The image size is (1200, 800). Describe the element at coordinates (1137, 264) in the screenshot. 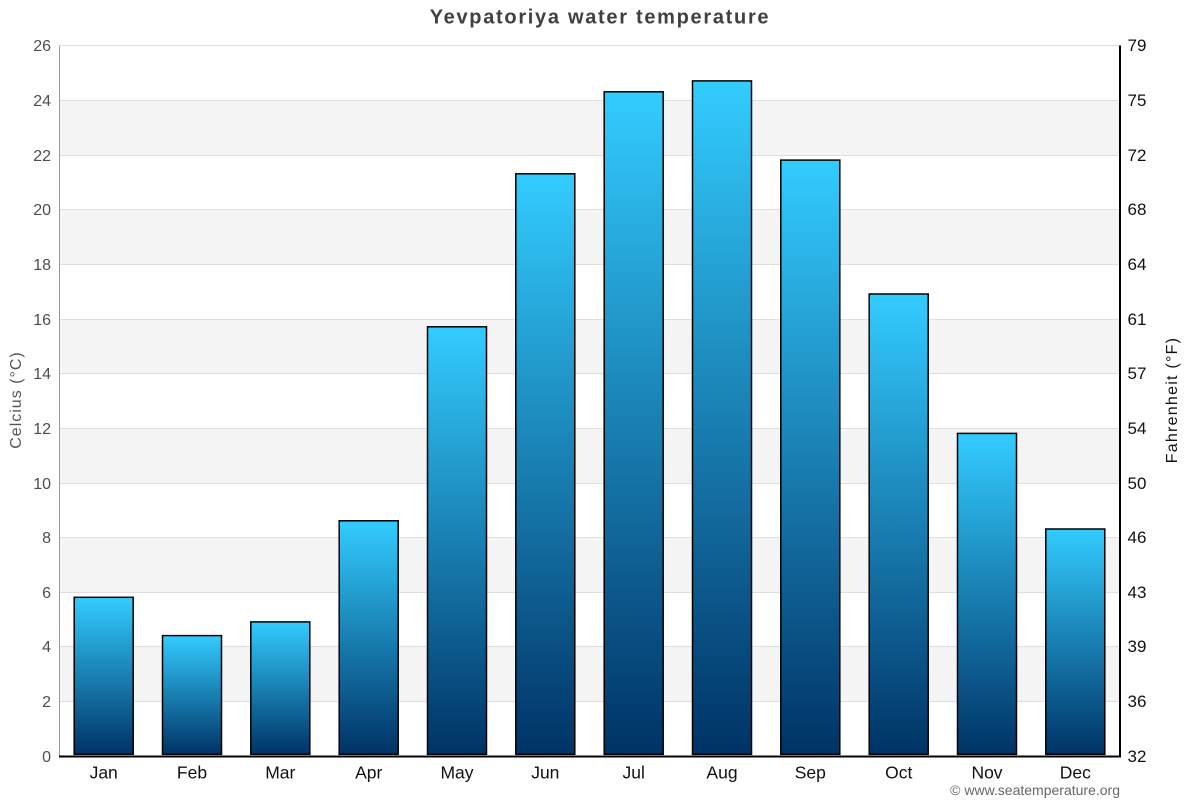

I see `svg-text: 64` at that location.